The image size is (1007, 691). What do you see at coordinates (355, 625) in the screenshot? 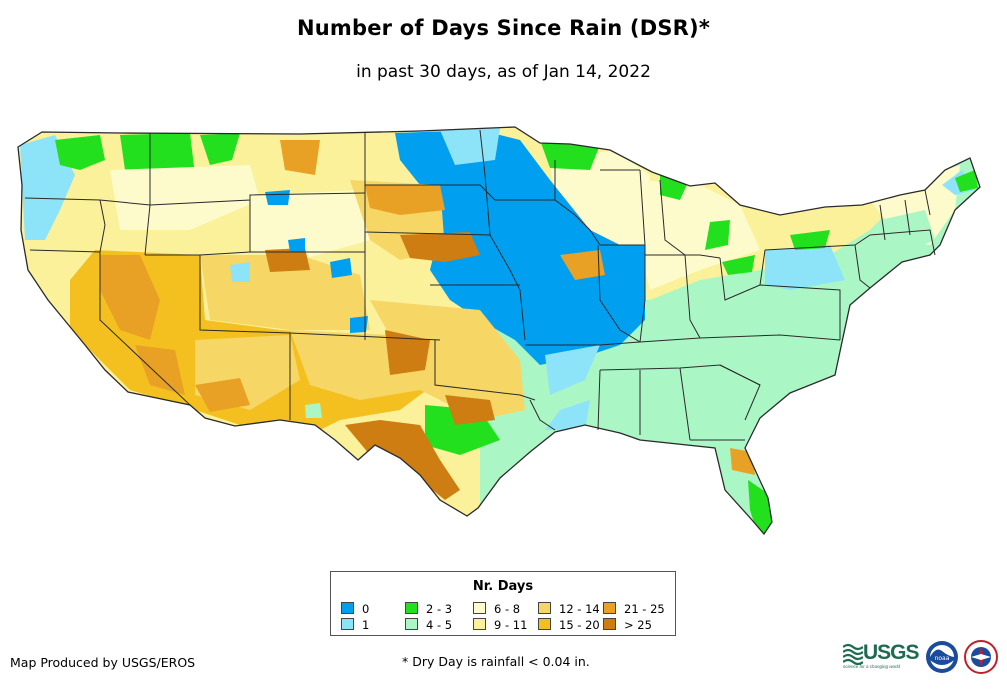
I see `legend-item-1: 1` at bounding box center [355, 625].